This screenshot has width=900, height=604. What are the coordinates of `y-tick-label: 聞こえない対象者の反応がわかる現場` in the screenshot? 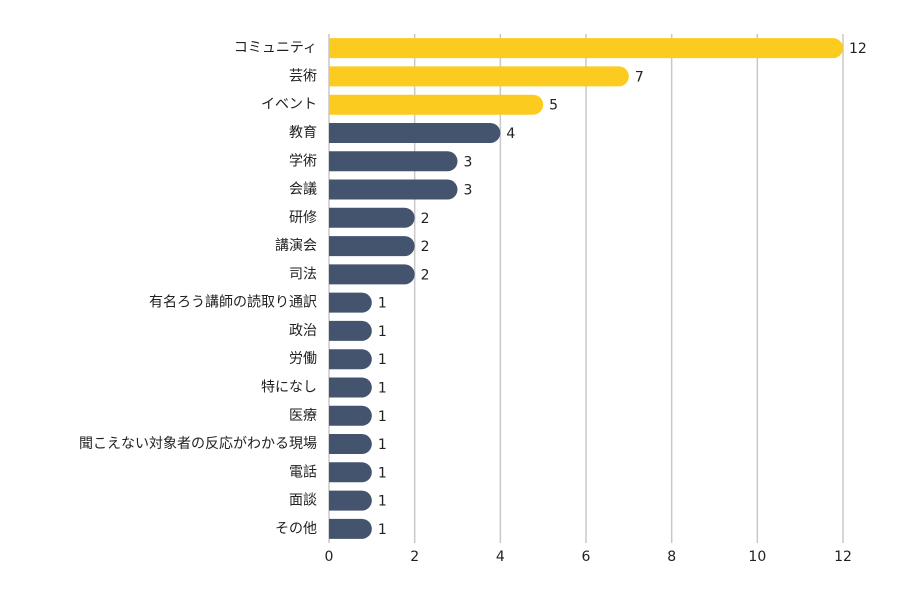 It's located at (198, 444).